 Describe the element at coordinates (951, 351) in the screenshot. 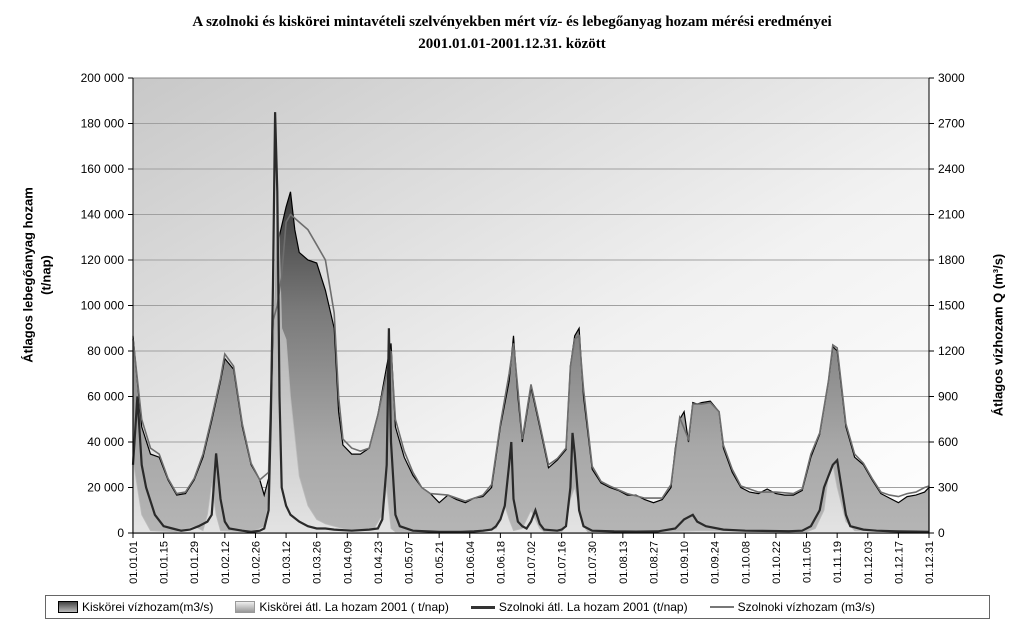

I see `y-tick-label-right: 1200` at that location.